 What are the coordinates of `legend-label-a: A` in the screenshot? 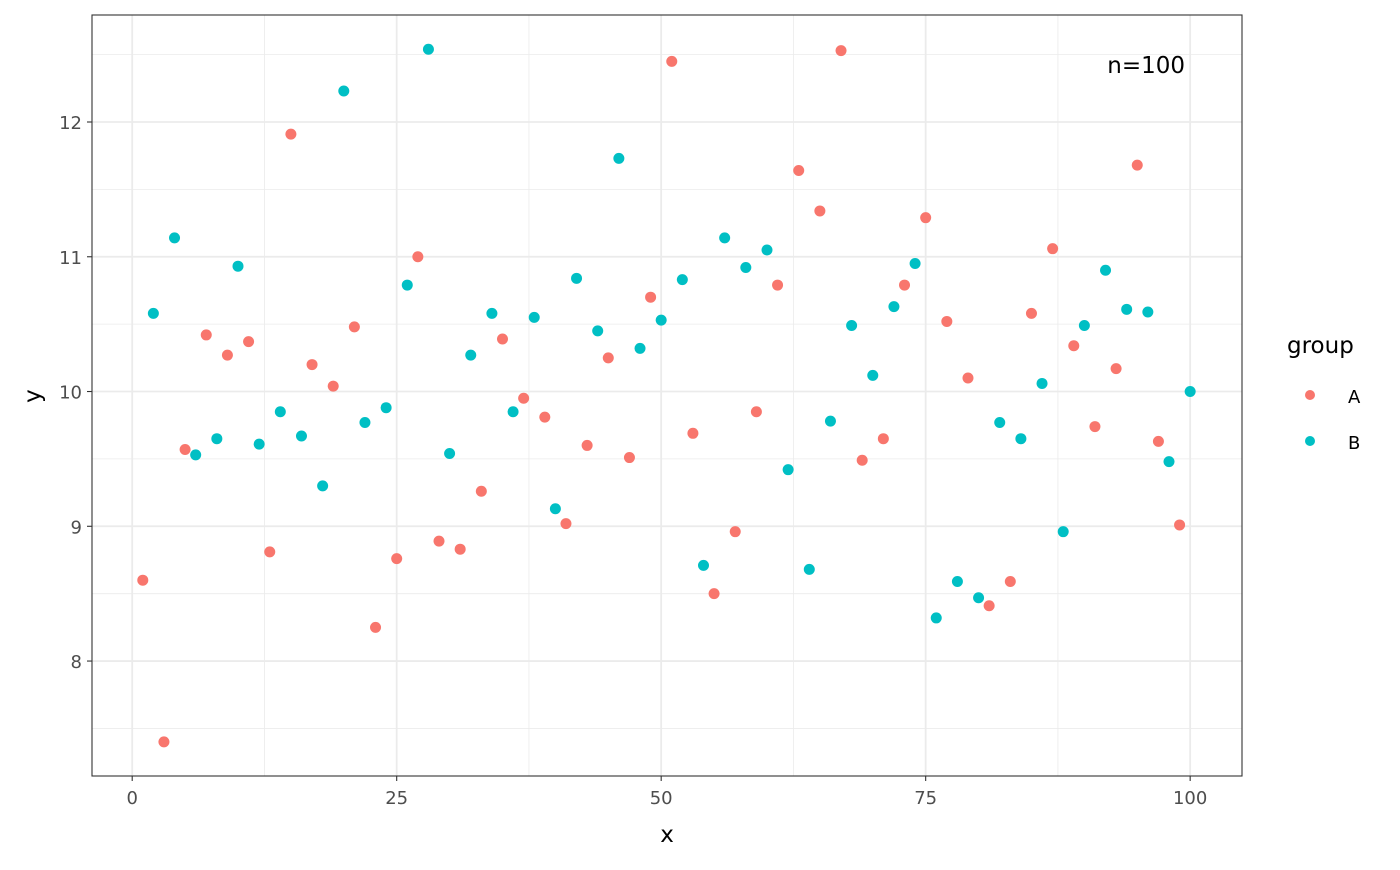 It's located at (1354, 397).